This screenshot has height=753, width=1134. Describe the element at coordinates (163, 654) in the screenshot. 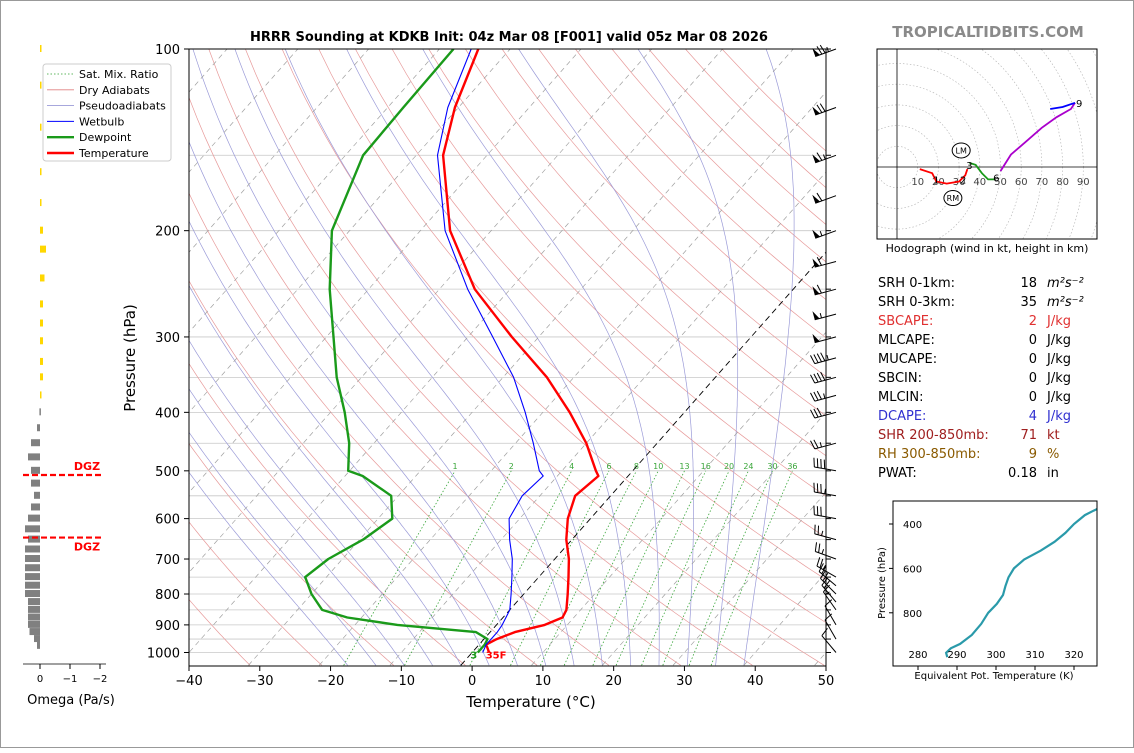

I see `y-tick-label: 1000` at that location.